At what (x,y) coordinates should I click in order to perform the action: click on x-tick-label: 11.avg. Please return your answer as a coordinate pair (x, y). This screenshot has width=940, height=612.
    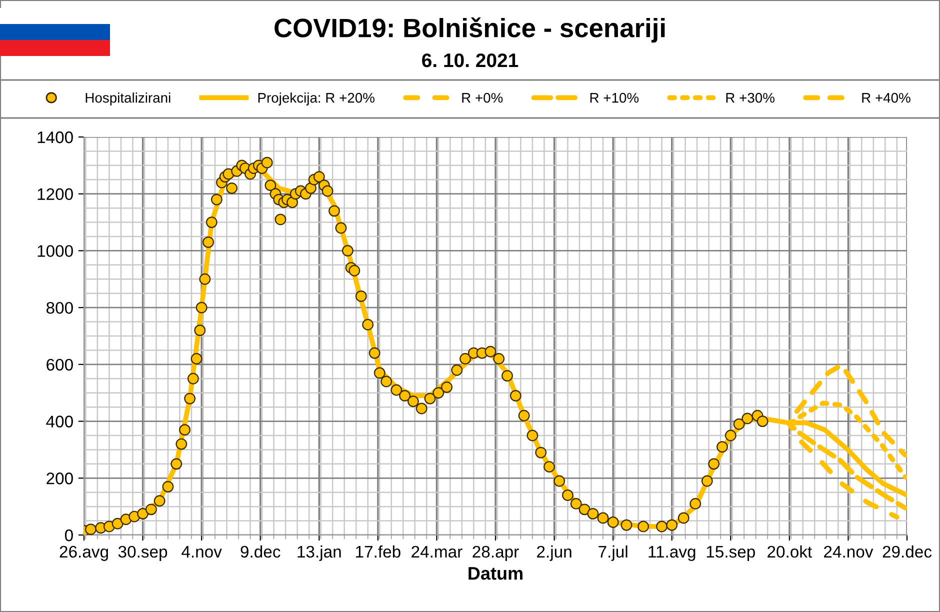
    Looking at the image, I should click on (672, 553).